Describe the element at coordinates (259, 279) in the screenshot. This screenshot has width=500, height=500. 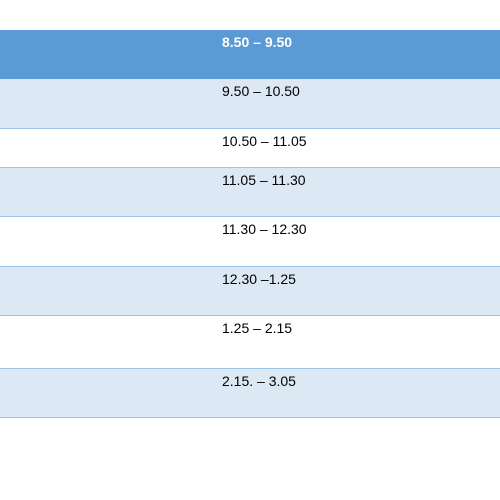
I see `time-cell: 12.30 –1.25` at that location.